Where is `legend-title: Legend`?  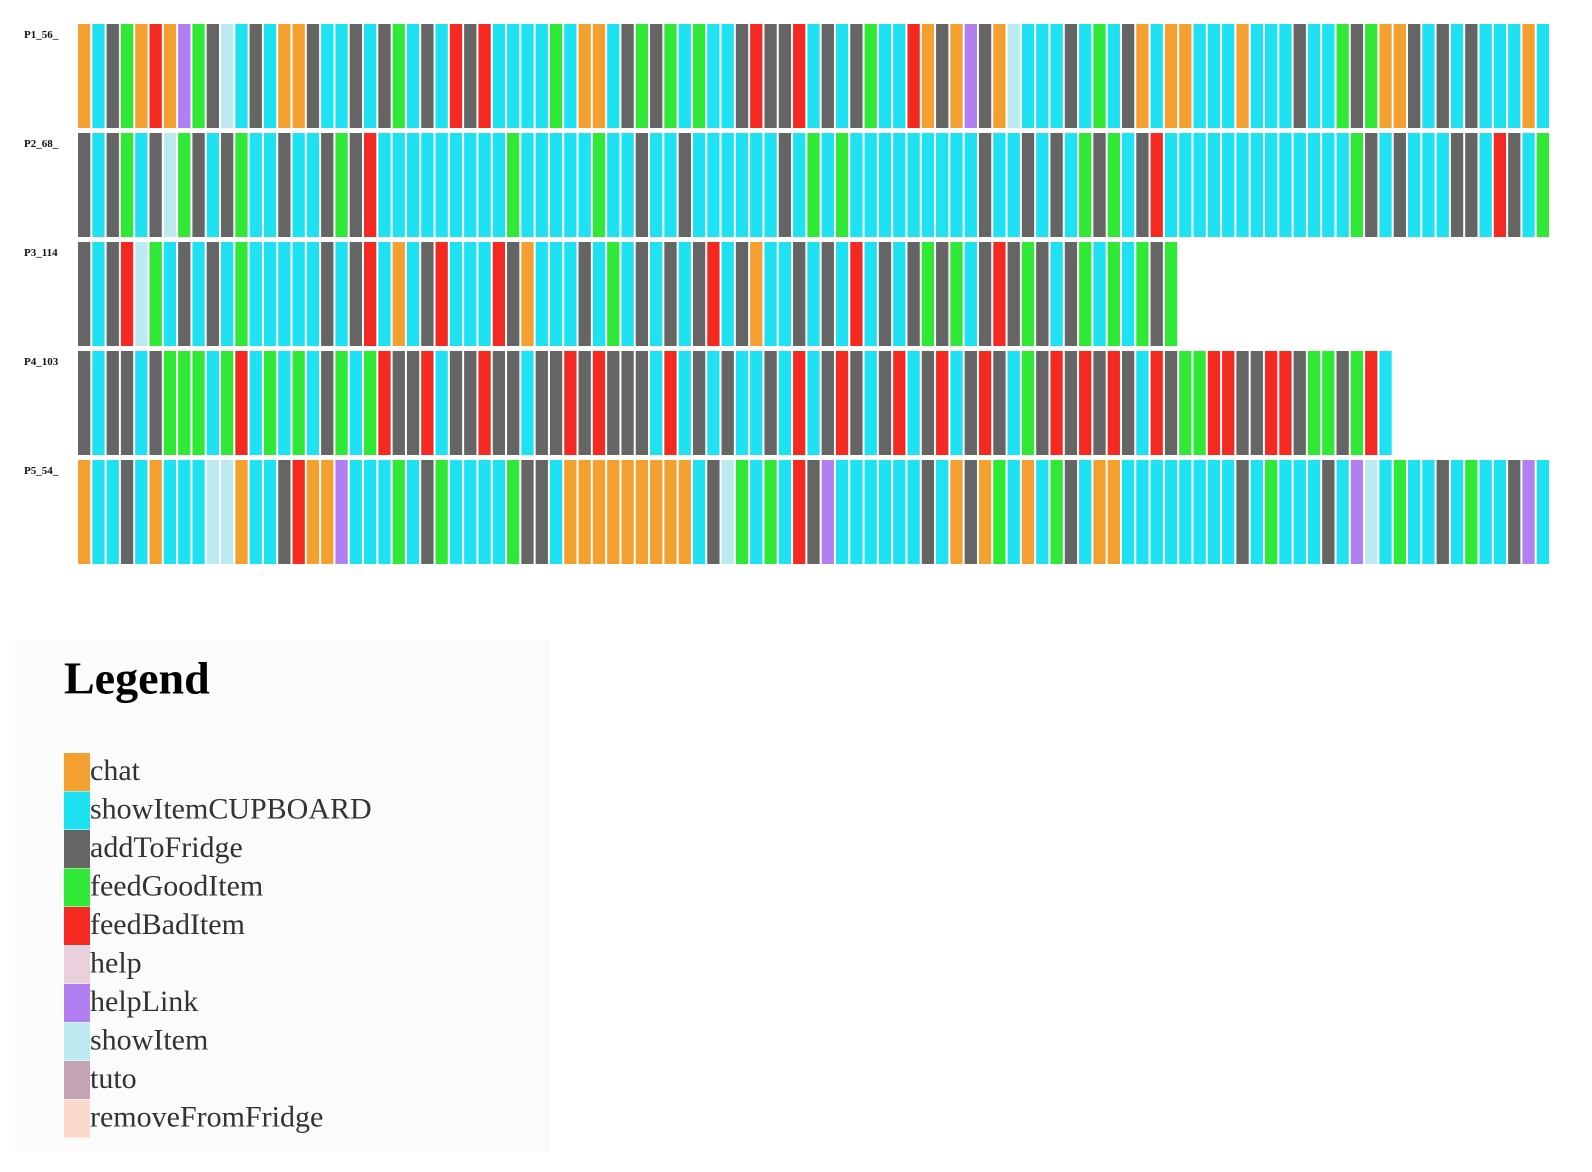
legend-title: Legend is located at coordinates (137, 678).